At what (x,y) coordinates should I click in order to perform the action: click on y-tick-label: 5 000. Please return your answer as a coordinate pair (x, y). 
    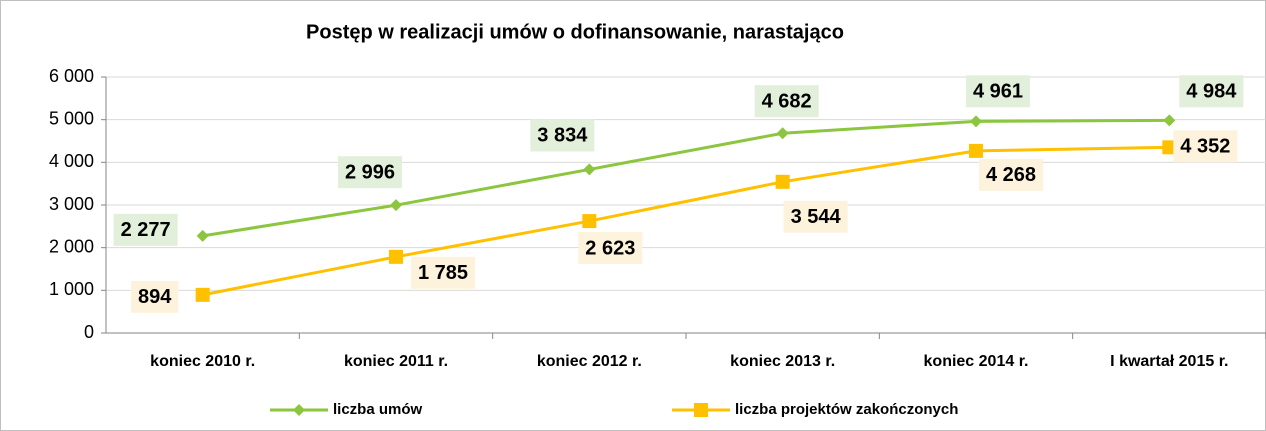
    Looking at the image, I should click on (71, 118).